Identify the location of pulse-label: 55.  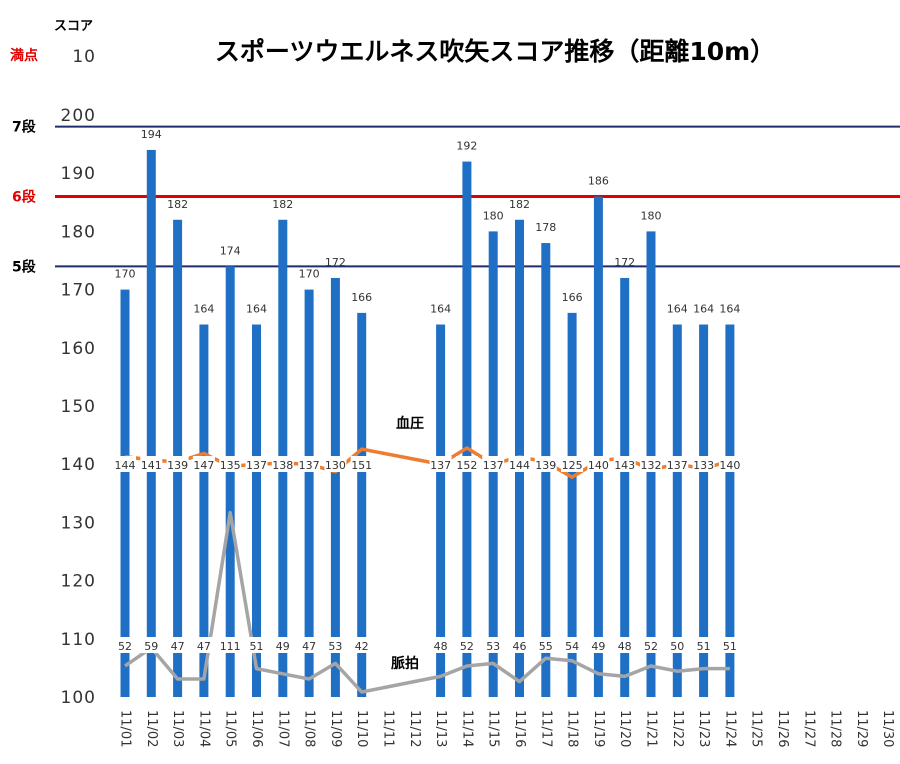
(546, 646).